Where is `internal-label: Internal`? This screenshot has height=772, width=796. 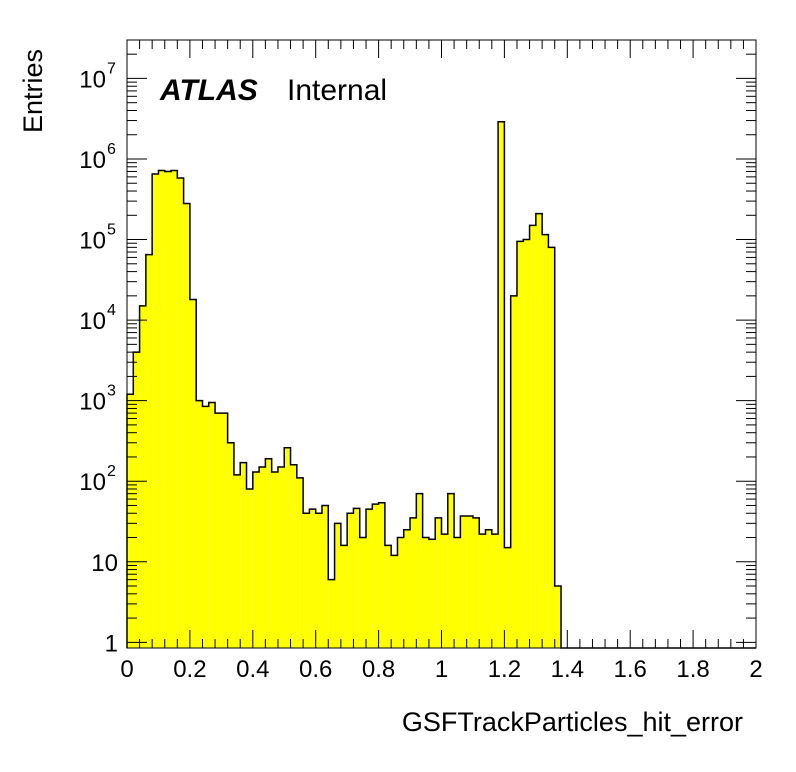
internal-label: Internal is located at coordinates (337, 90).